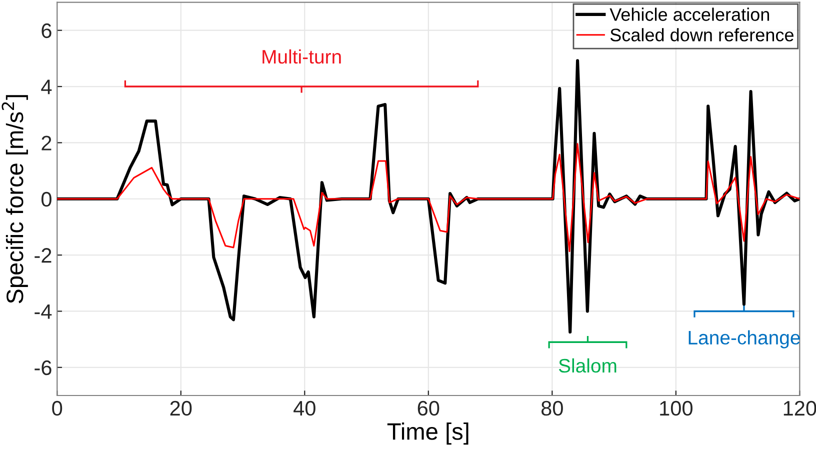 Image resolution: width=816 pixels, height=452 pixels. What do you see at coordinates (676, 408) in the screenshot?
I see `x-tick-label: 100` at bounding box center [676, 408].